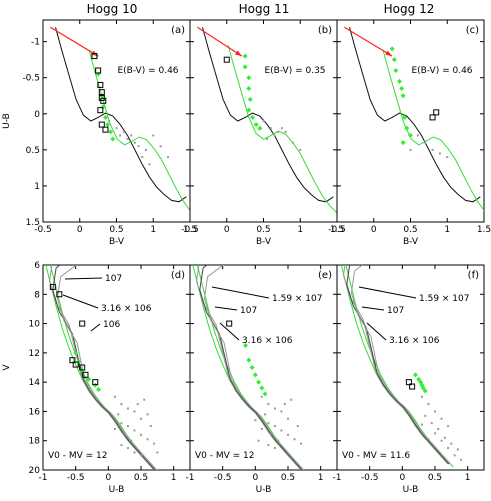  What do you see at coordinates (35, 43) in the screenshot?
I see `y-tick-label: -1` at bounding box center [35, 43].